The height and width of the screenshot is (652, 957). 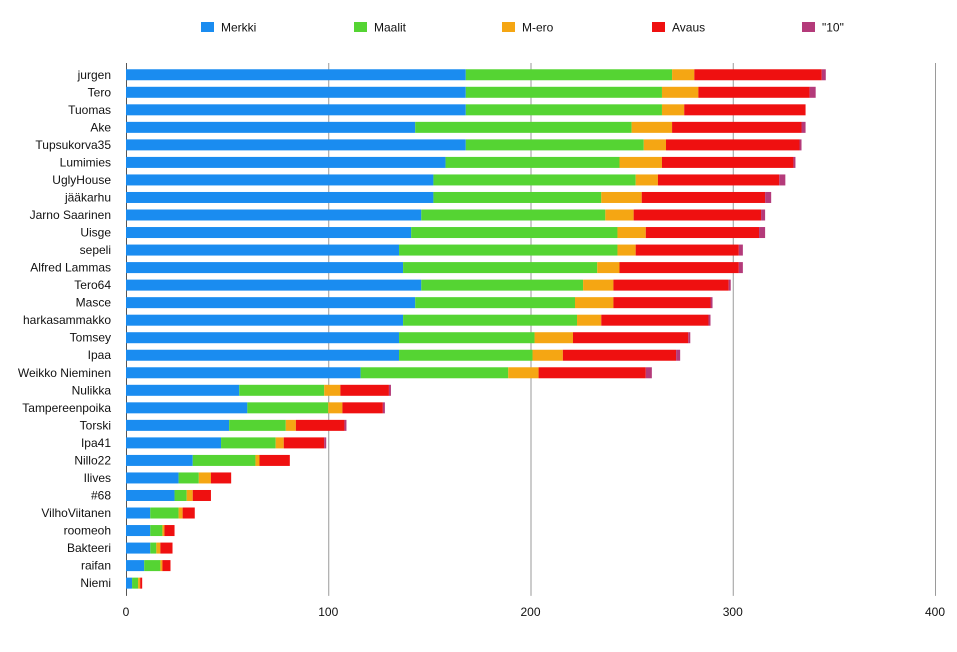 I want to click on x-tick-label: 100, so click(x=328, y=612).